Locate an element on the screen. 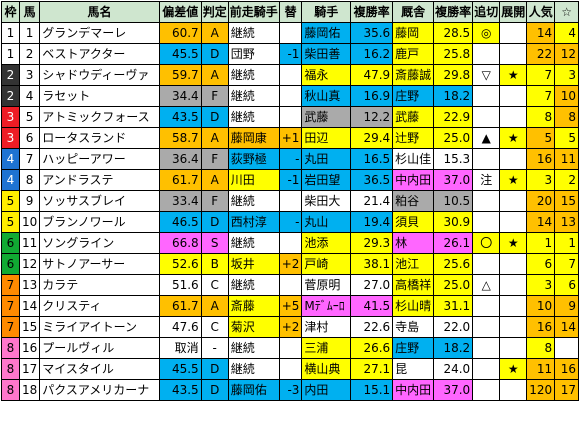  jockey-cell: Mﾃﾞﾑｰﾛ is located at coordinates (326, 306).